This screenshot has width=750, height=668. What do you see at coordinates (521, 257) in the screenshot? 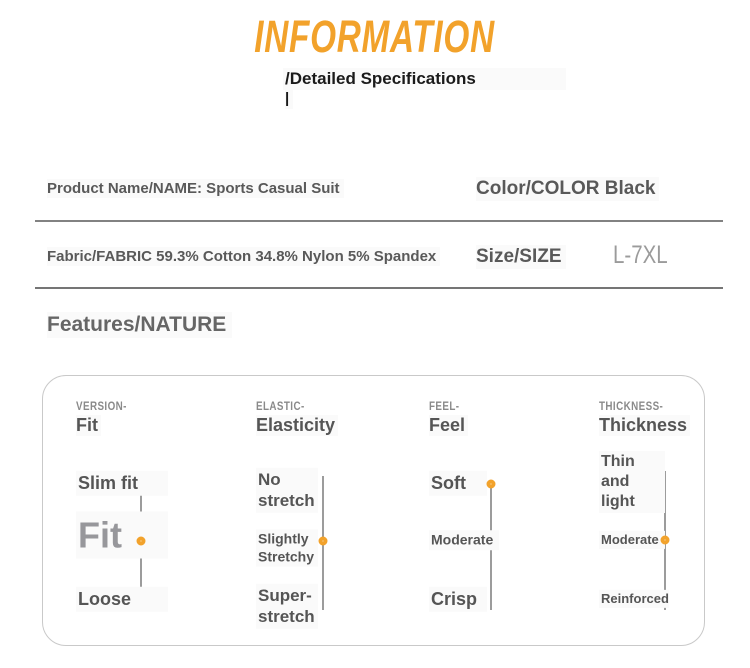
I see `size-label: Size/SIZE` at bounding box center [521, 257].